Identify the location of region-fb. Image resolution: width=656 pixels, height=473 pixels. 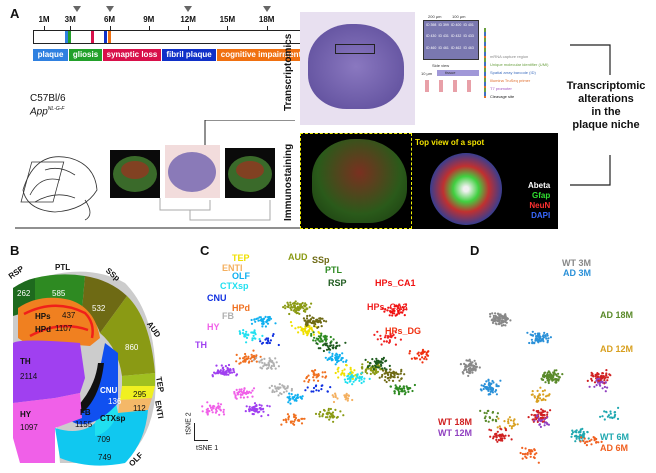
(90, 388).